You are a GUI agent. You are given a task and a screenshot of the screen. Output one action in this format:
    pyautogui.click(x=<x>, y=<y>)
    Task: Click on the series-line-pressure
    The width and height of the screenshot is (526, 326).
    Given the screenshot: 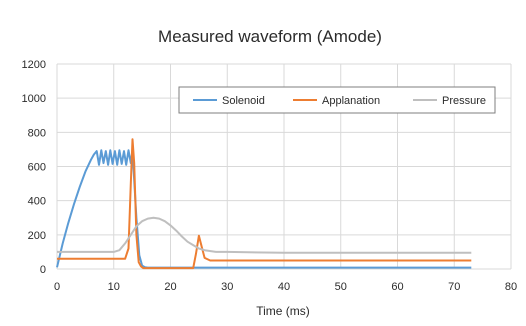 What is the action you would take?
    pyautogui.click(x=264, y=235)
    